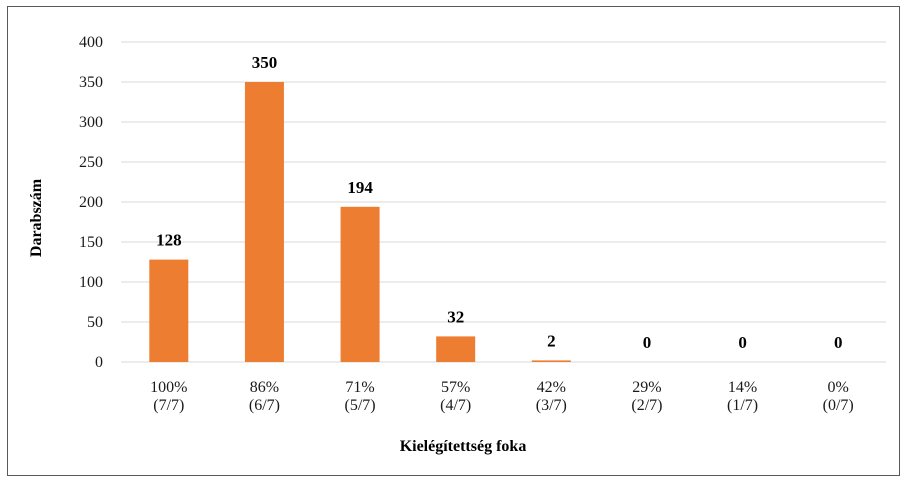  I want to click on x-tick-label: 100%, so click(168, 387).